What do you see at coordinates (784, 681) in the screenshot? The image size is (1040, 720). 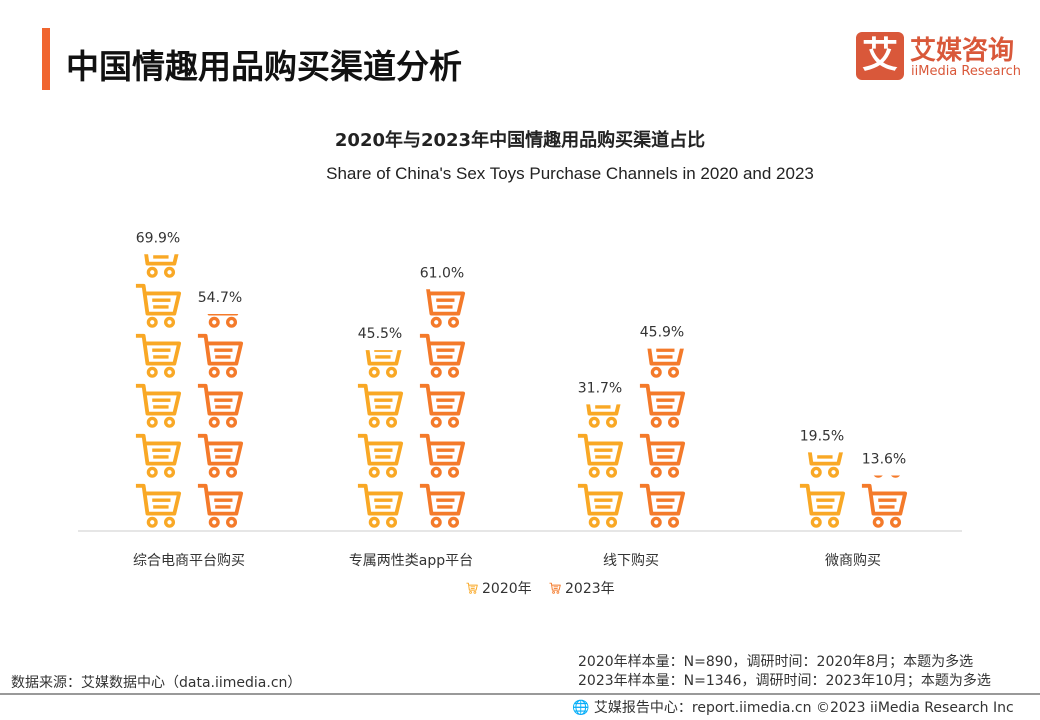 I see `sample-note-2023: 2023年样本量：N=1346，调研时间：2023年10月；本题为多选` at bounding box center [784, 681].